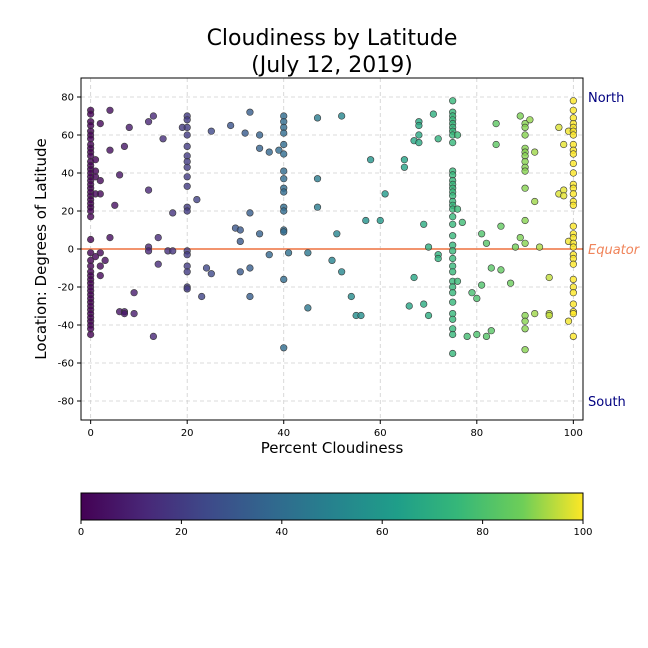 Image resolution: width=648 pixels, height=648 pixels. Describe the element at coordinates (607, 402) in the screenshot. I see `south-label: South` at that location.